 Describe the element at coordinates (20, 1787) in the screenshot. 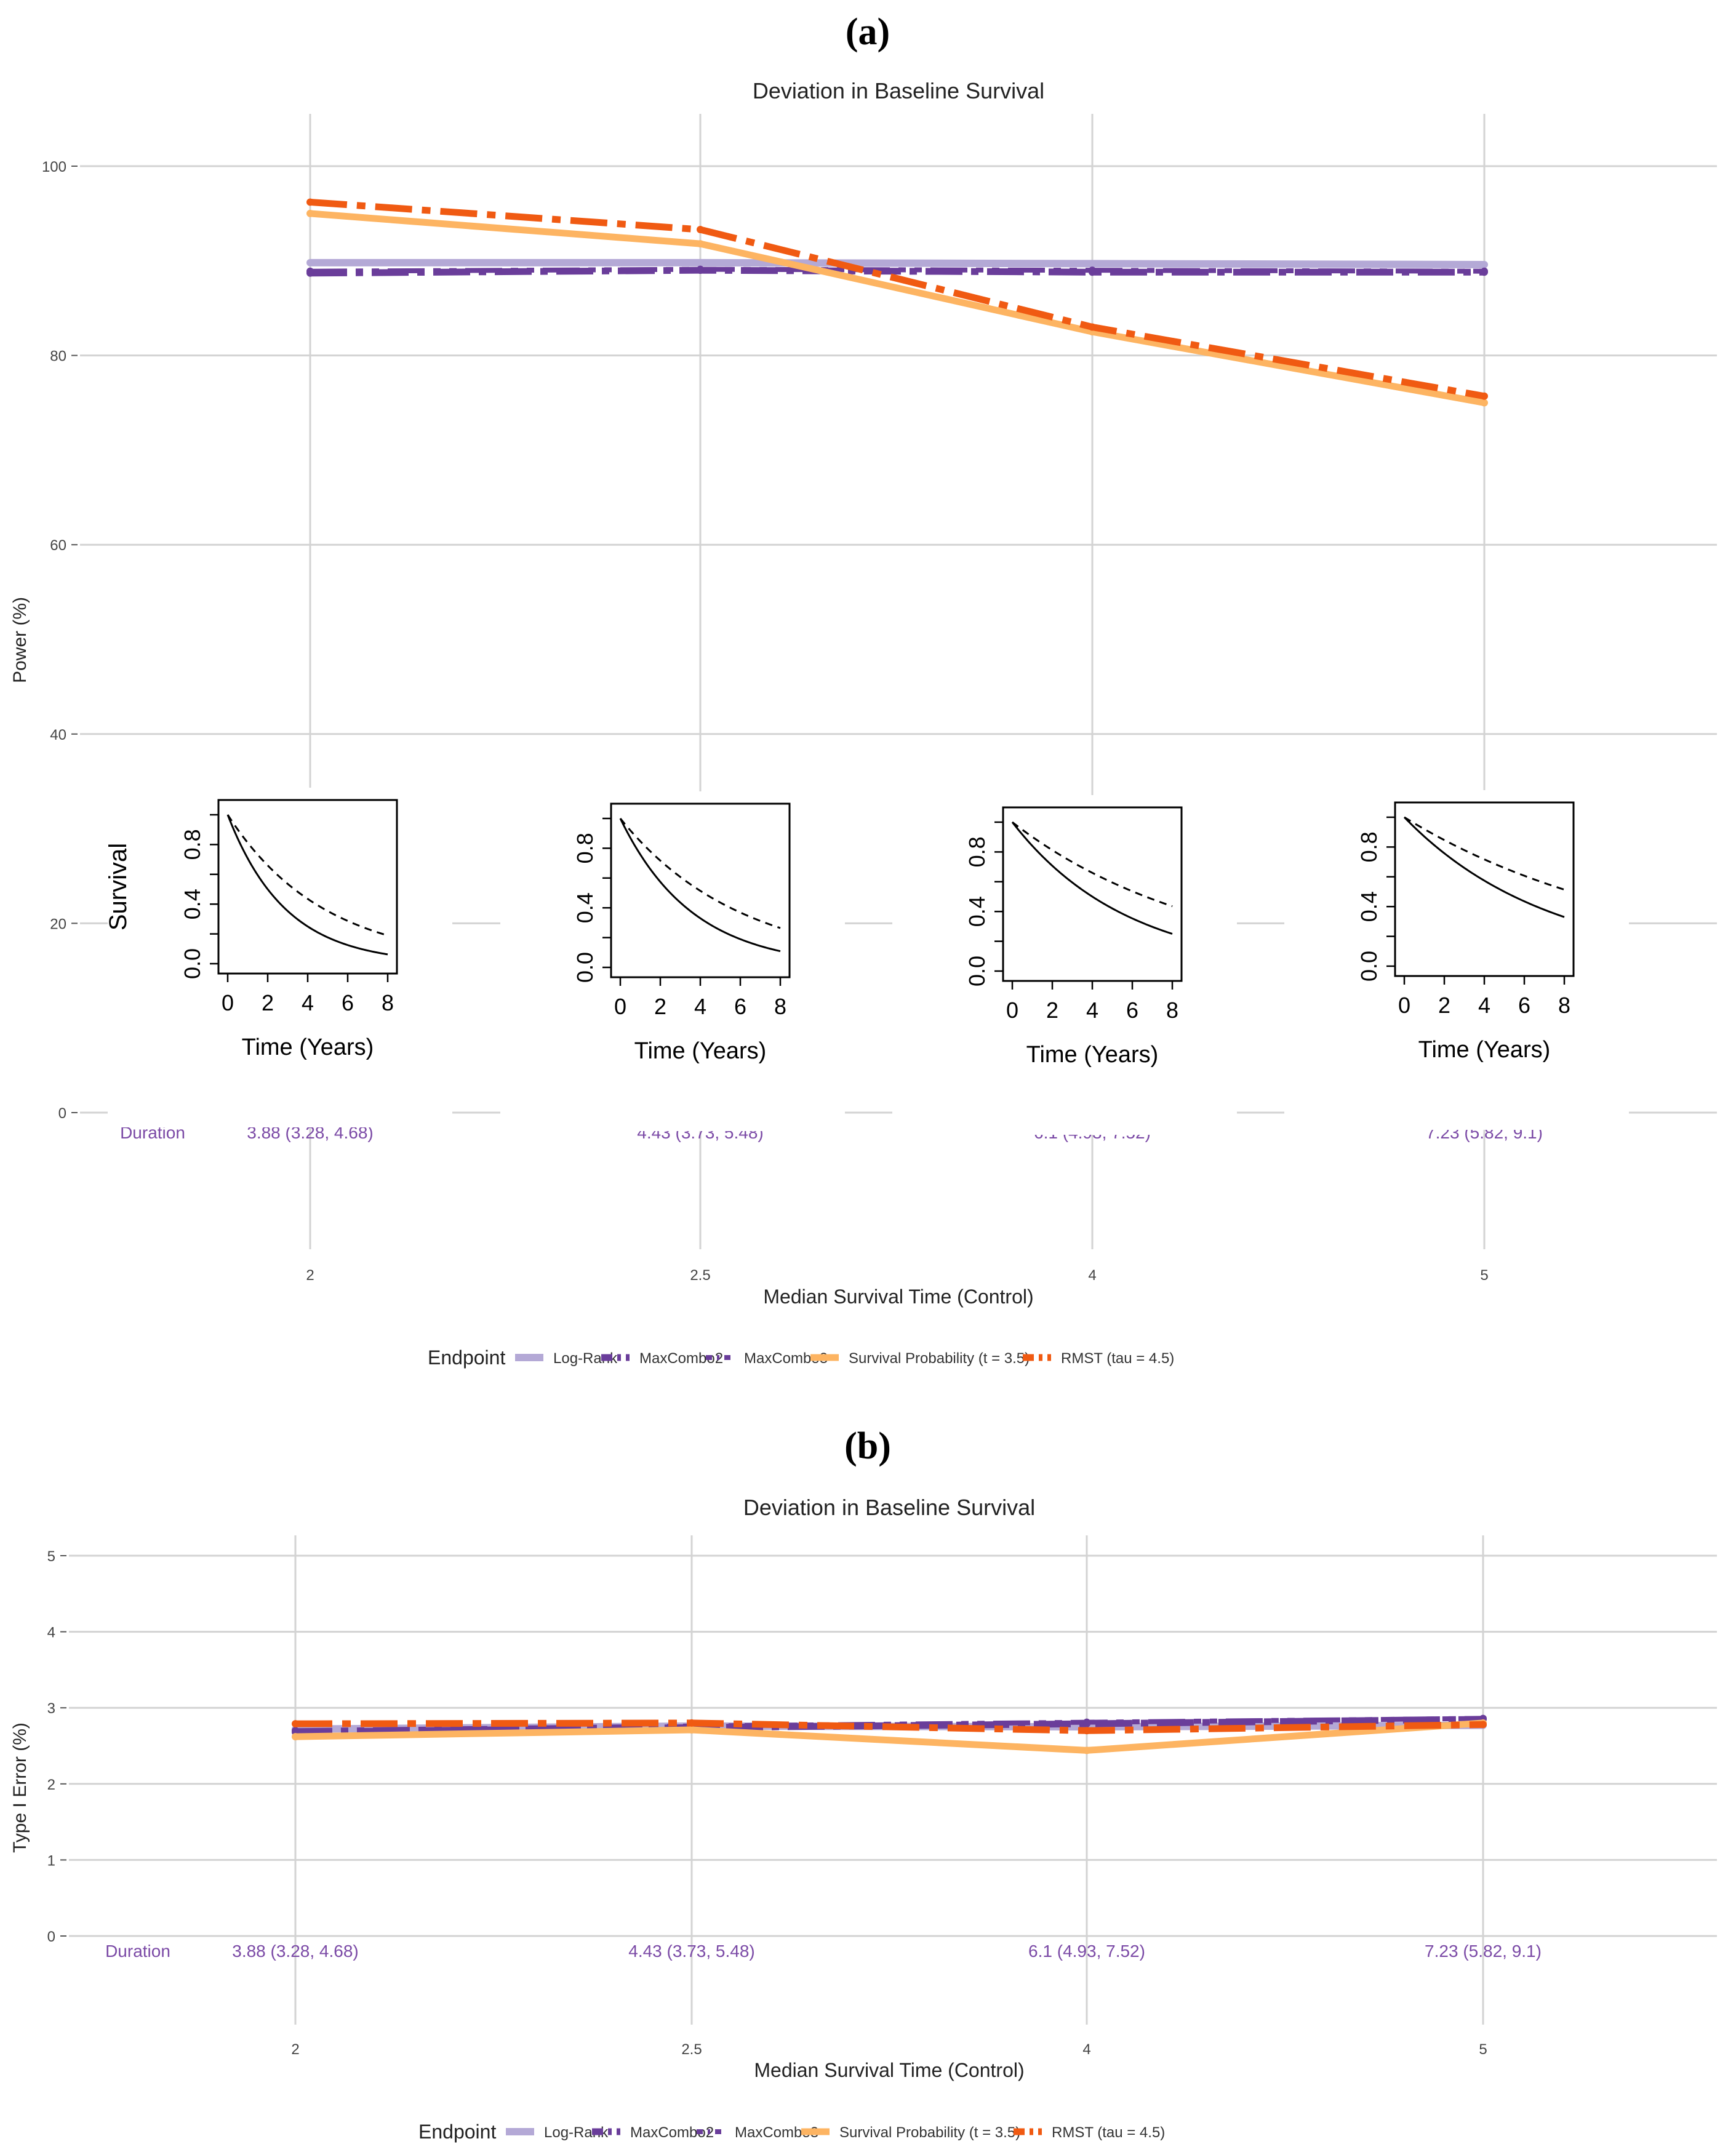

I see `panel-b-ylabel: Type I Error (%)` at that location.